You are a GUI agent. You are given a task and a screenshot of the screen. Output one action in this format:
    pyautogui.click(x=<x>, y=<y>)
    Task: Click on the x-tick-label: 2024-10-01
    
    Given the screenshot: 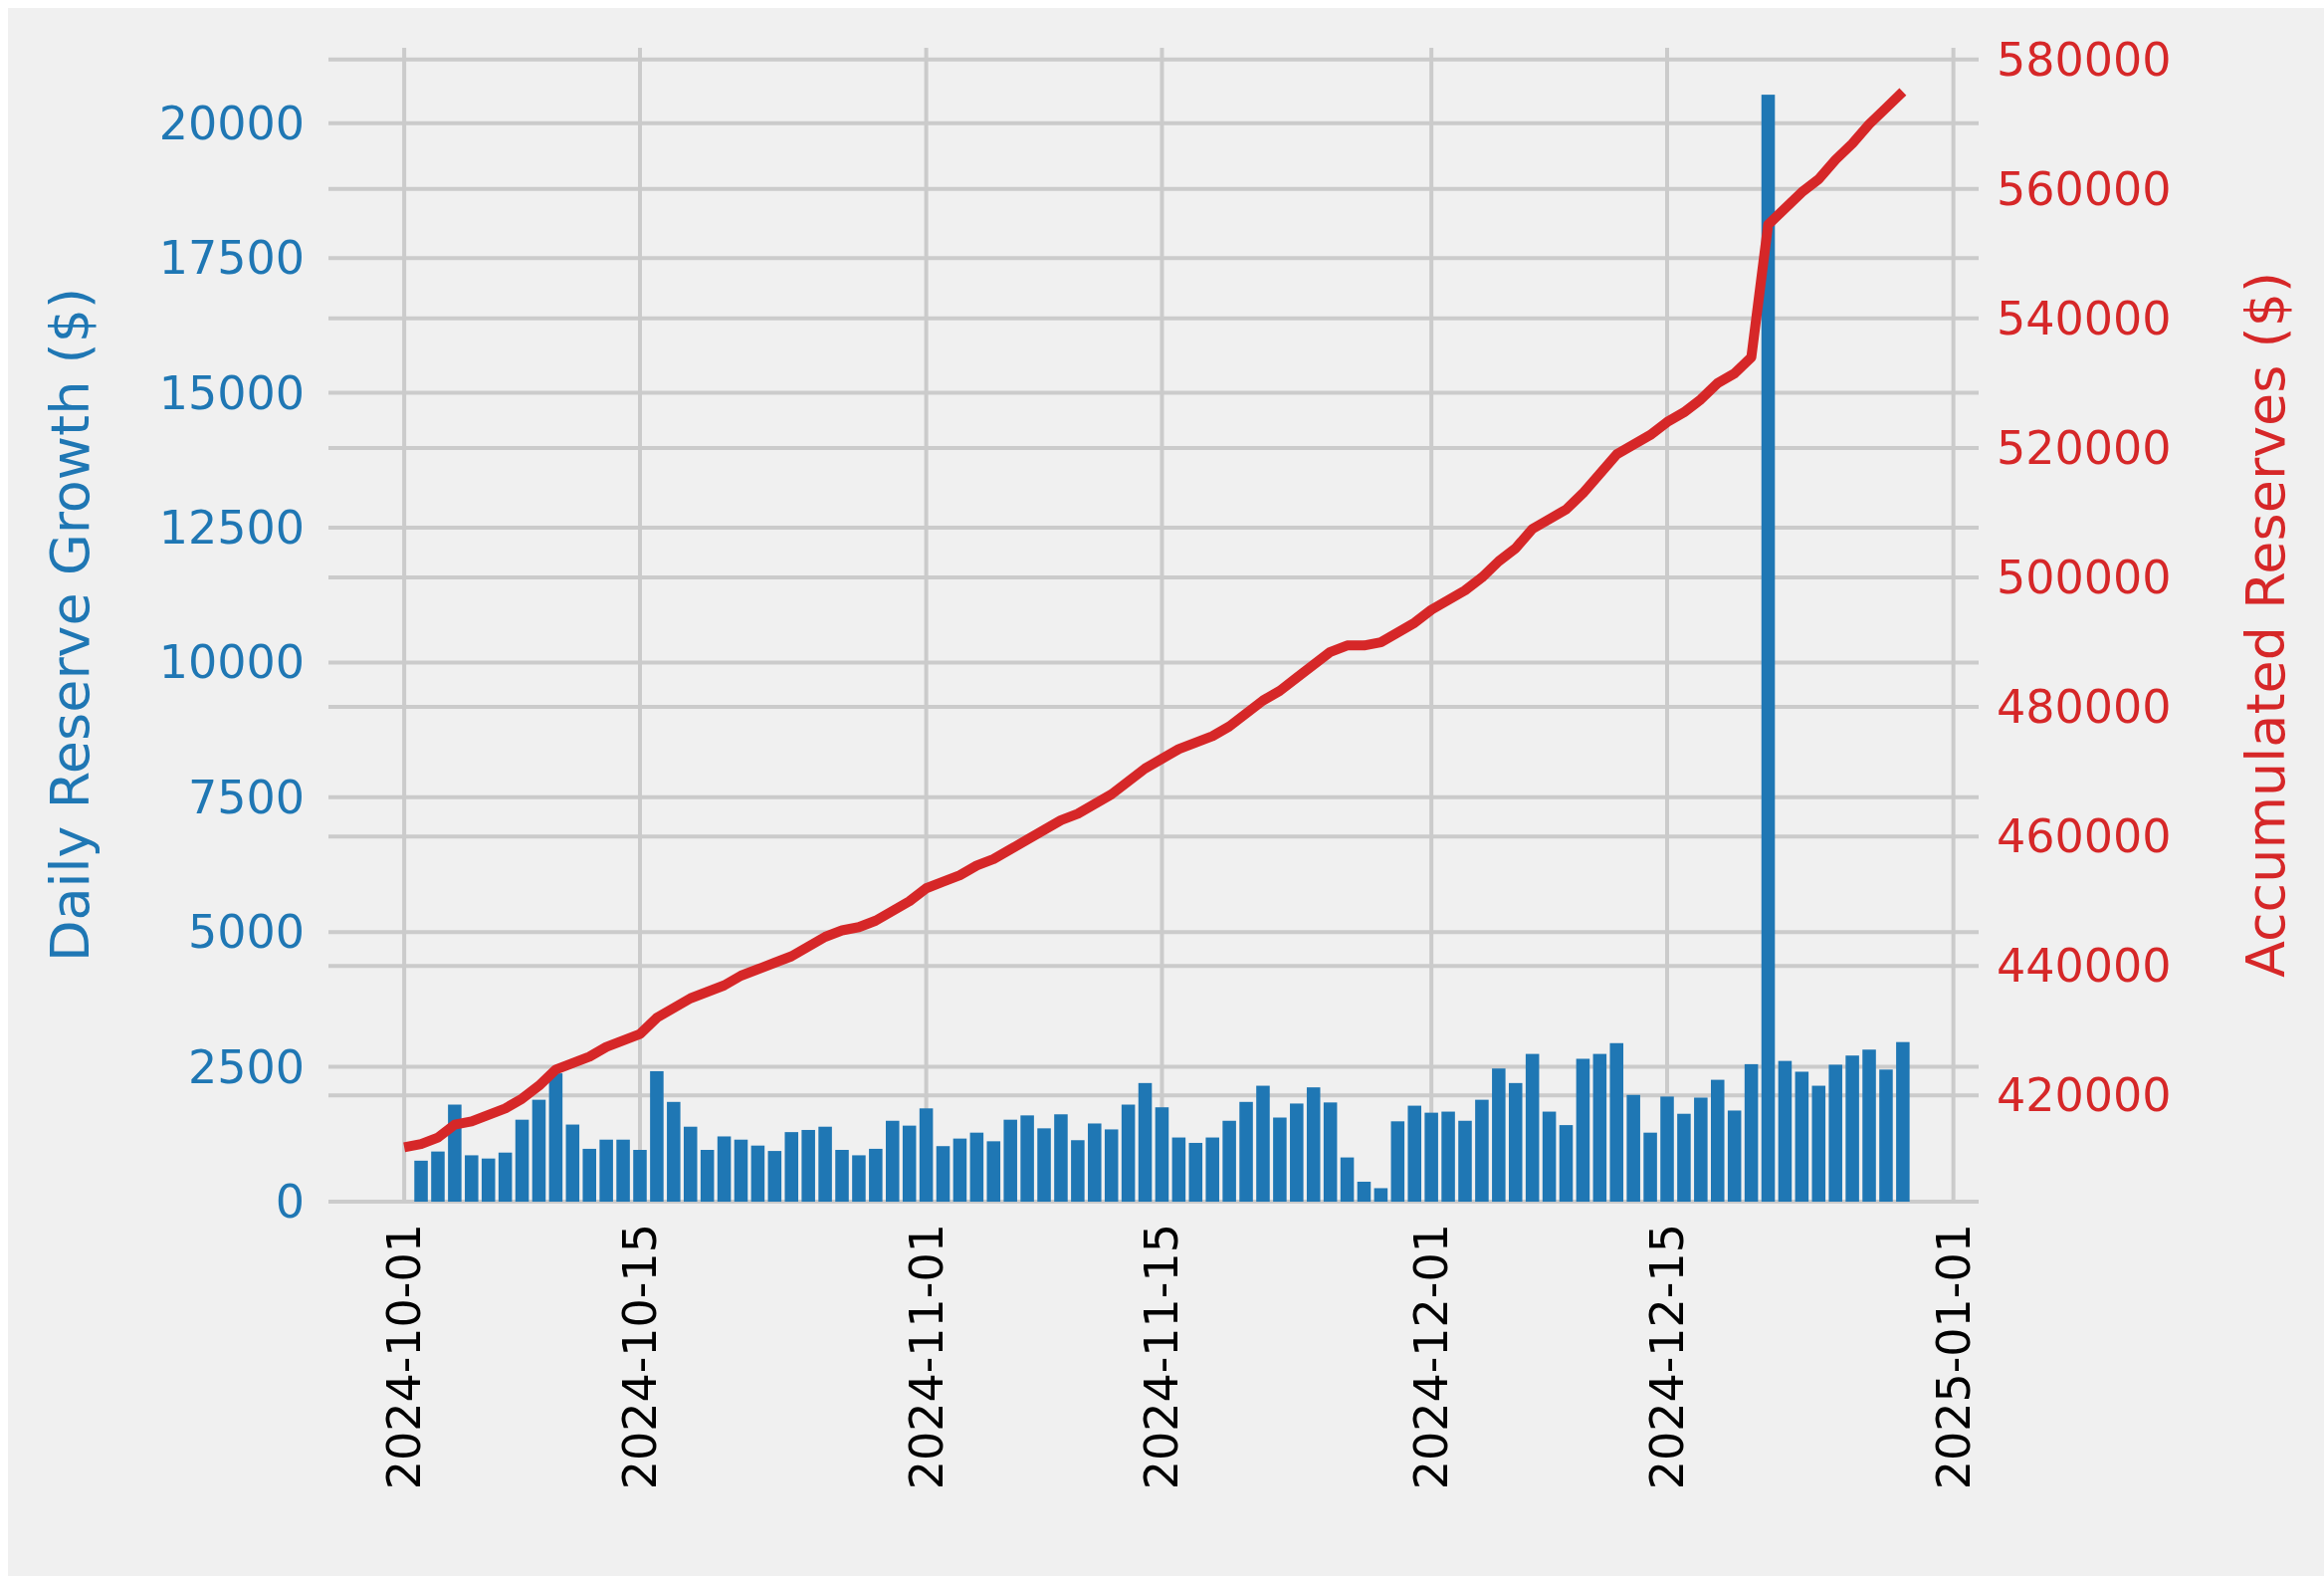 What is the action you would take?
    pyautogui.click(x=404, y=1357)
    